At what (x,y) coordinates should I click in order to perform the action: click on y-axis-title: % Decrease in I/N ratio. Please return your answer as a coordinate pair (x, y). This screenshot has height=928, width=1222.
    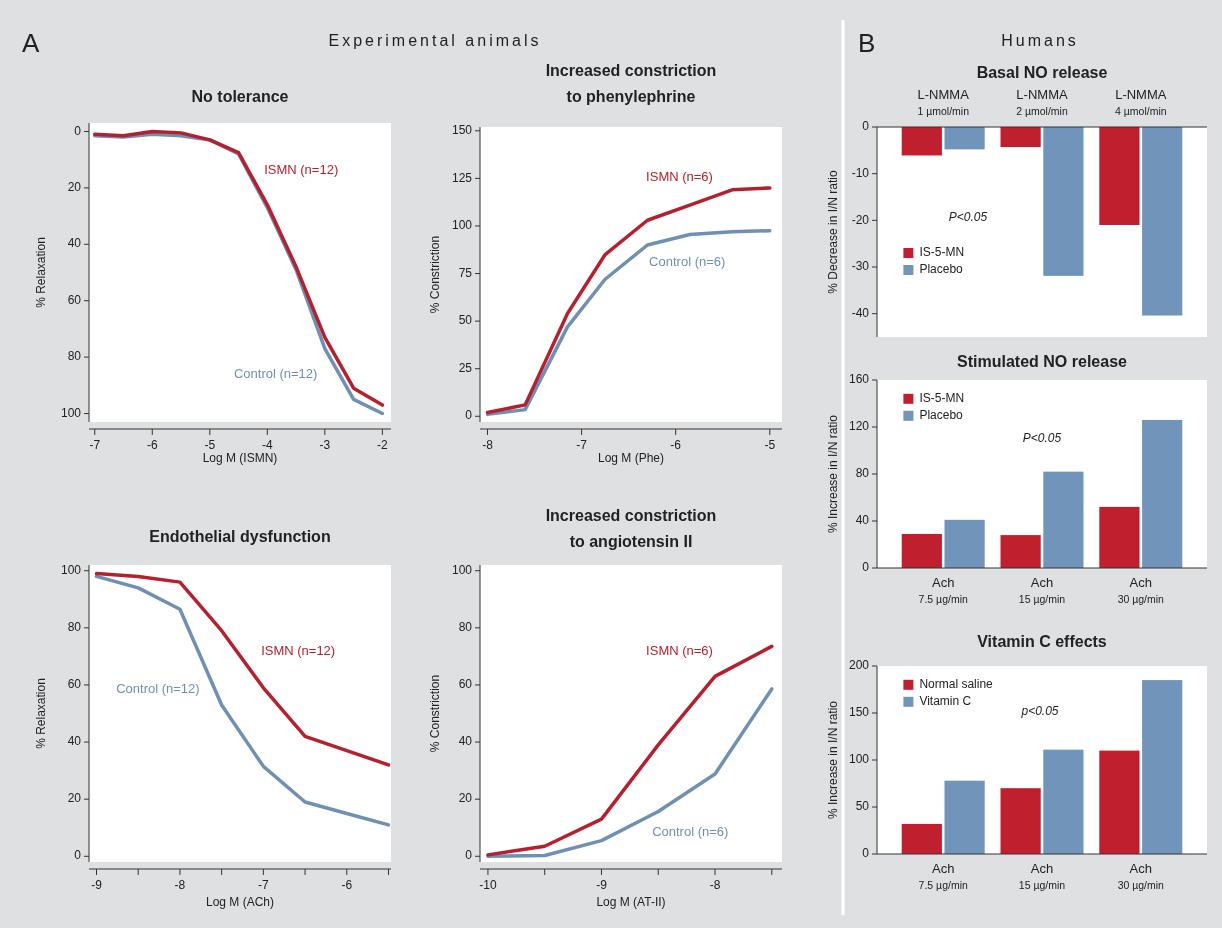
    Looking at the image, I should click on (833, 231).